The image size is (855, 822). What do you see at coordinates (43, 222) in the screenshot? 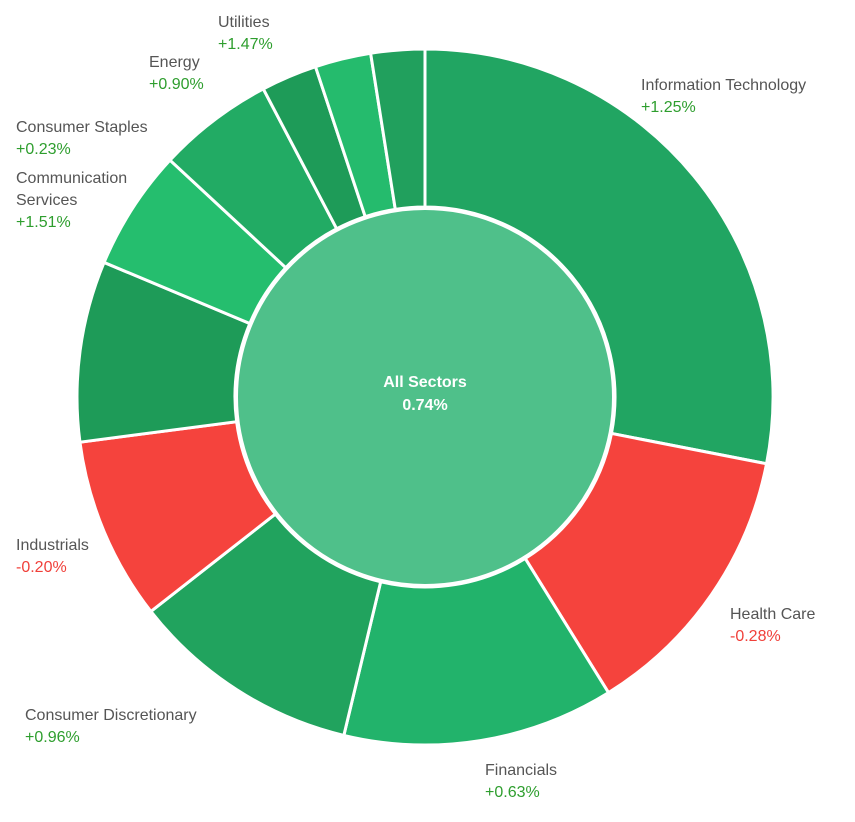
I see `sector-change: +1.51%` at bounding box center [43, 222].